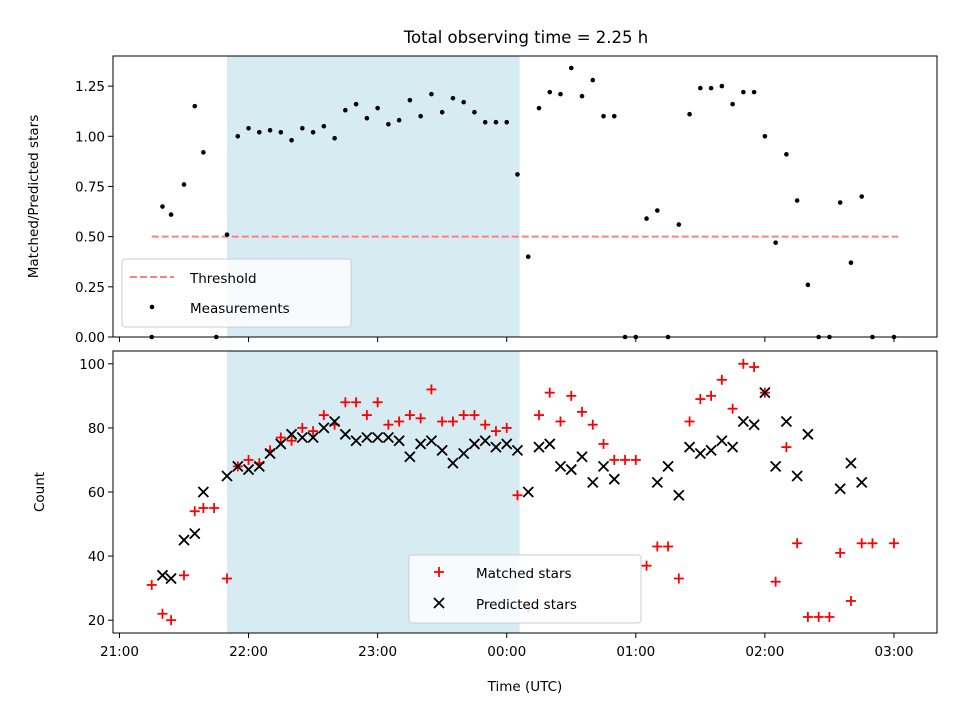  I want to click on legend-predicted-swatch, so click(439, 603).